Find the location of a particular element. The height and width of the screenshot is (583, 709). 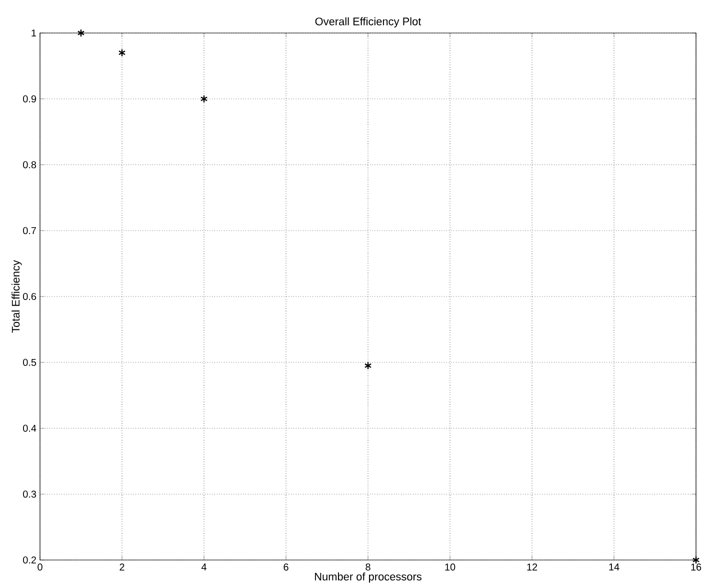

x-tick-label: 16 is located at coordinates (696, 567).